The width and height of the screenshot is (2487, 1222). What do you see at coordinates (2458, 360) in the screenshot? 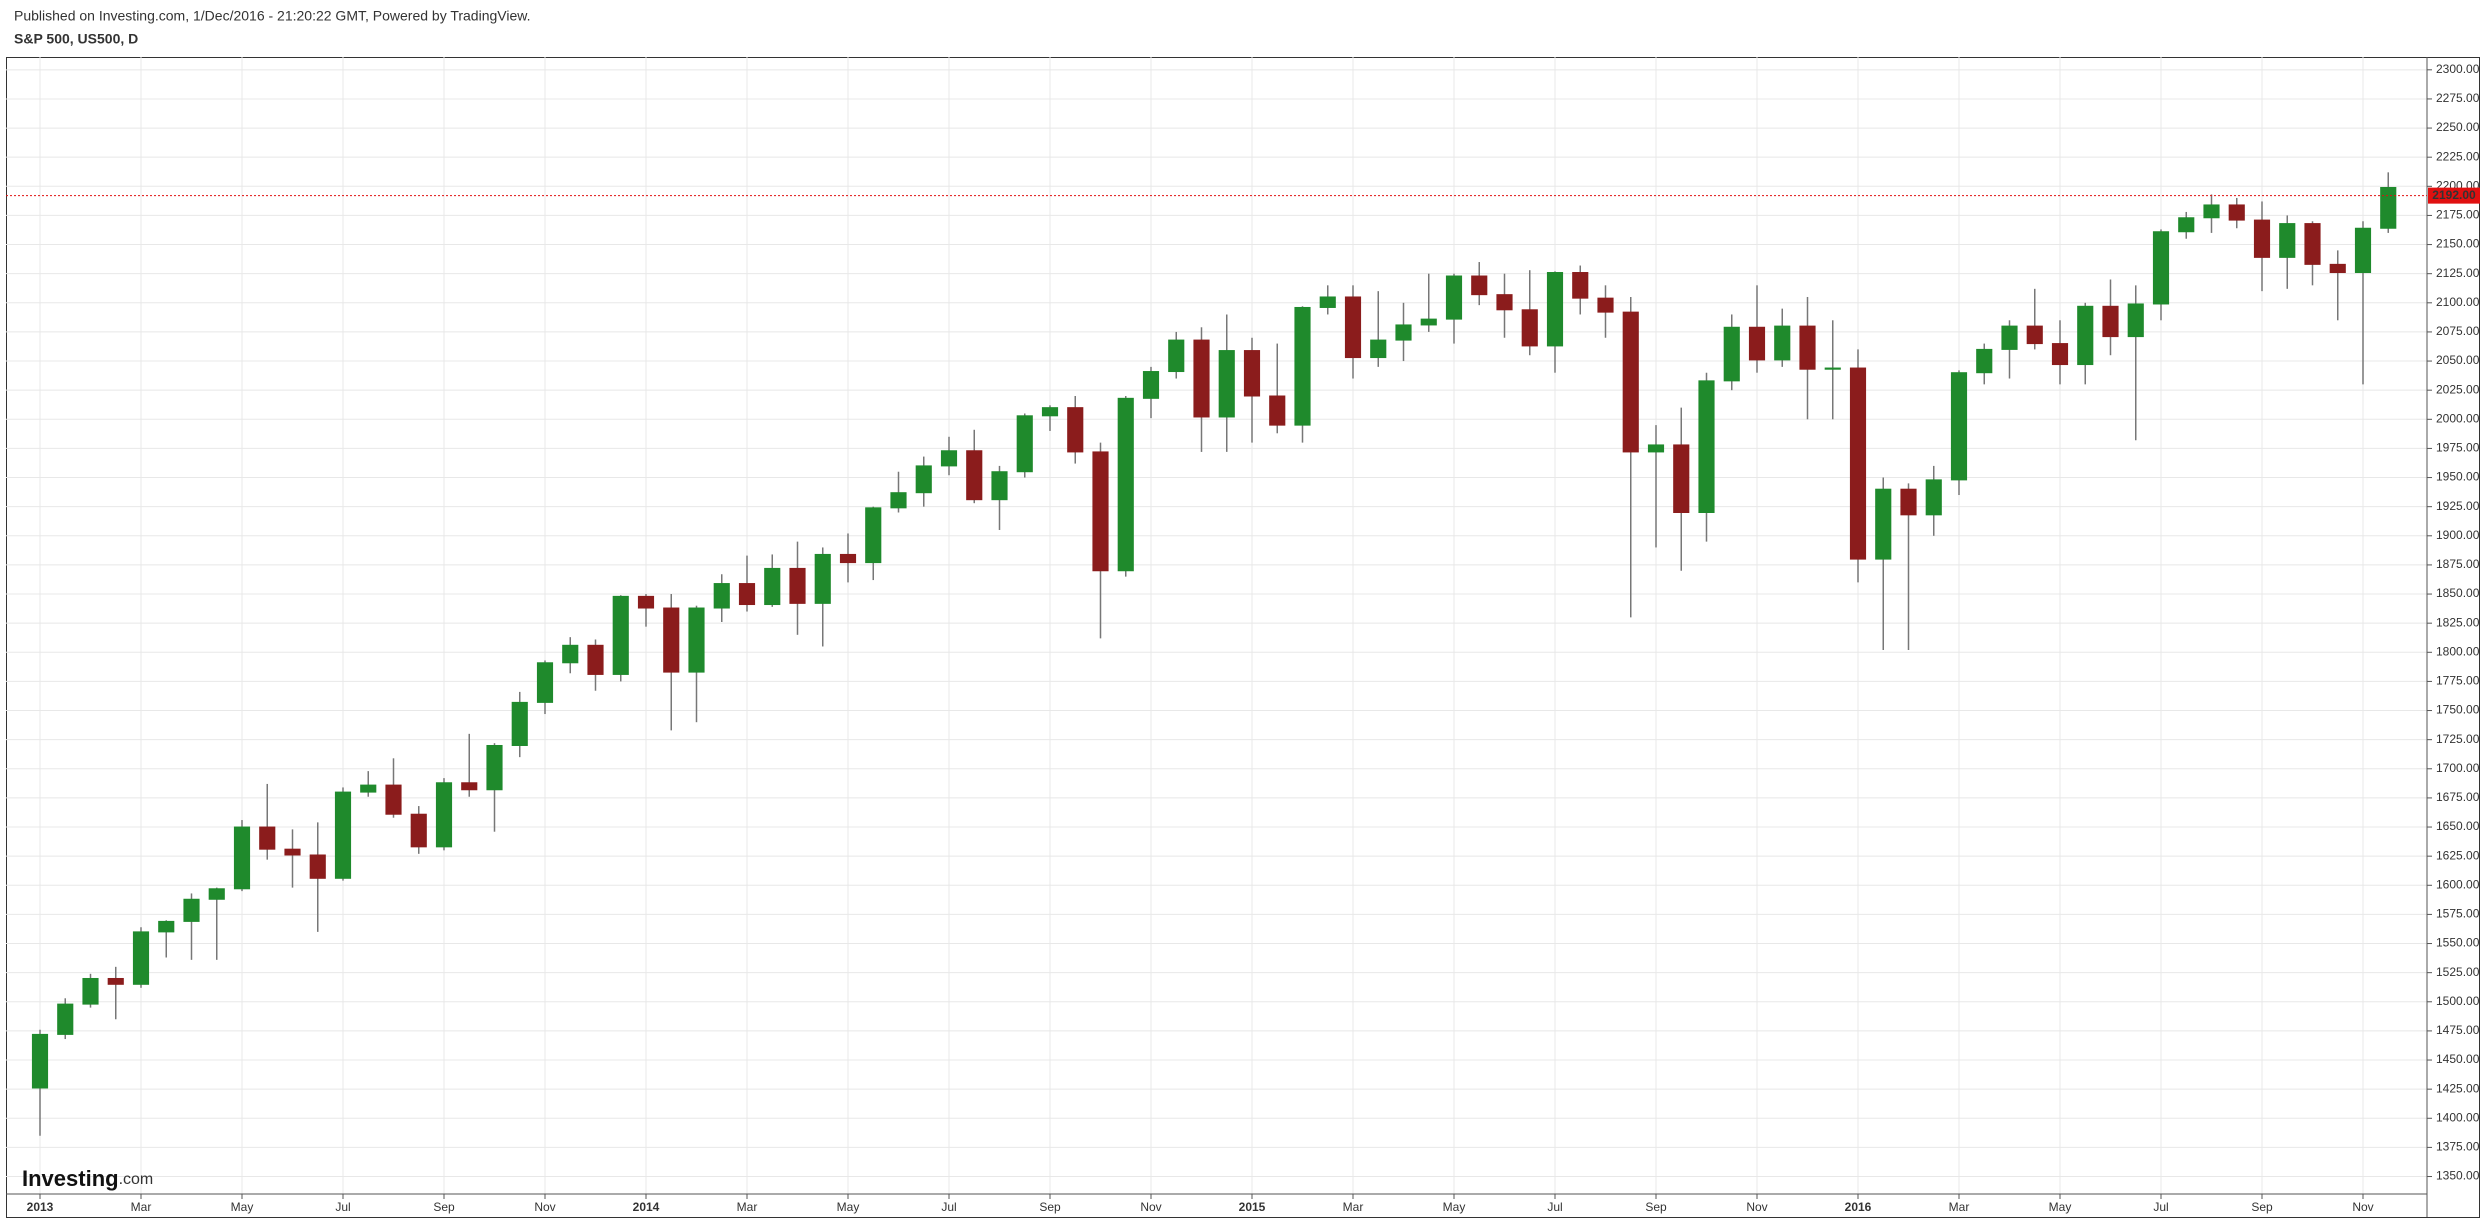
I see `y-tick-label: 2050.00` at bounding box center [2458, 360].